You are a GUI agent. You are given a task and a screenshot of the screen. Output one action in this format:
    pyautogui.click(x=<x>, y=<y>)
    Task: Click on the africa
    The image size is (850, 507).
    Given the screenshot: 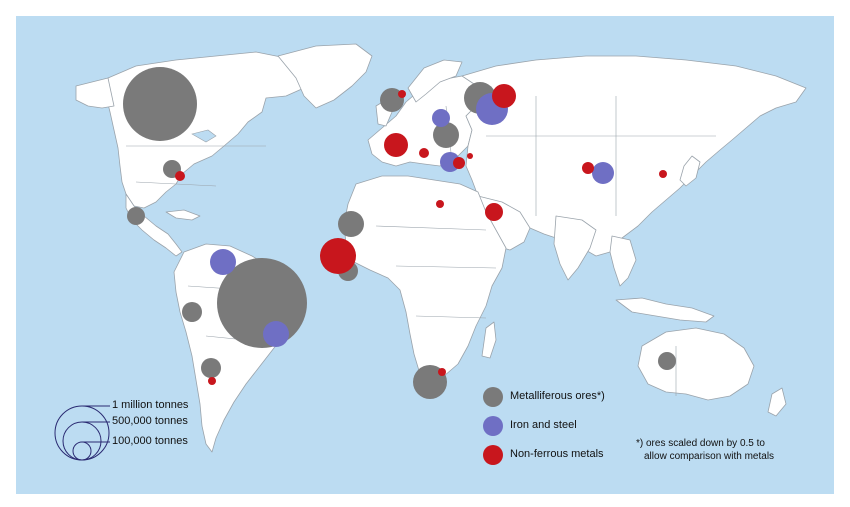 What is the action you would take?
    pyautogui.click(x=425, y=280)
    